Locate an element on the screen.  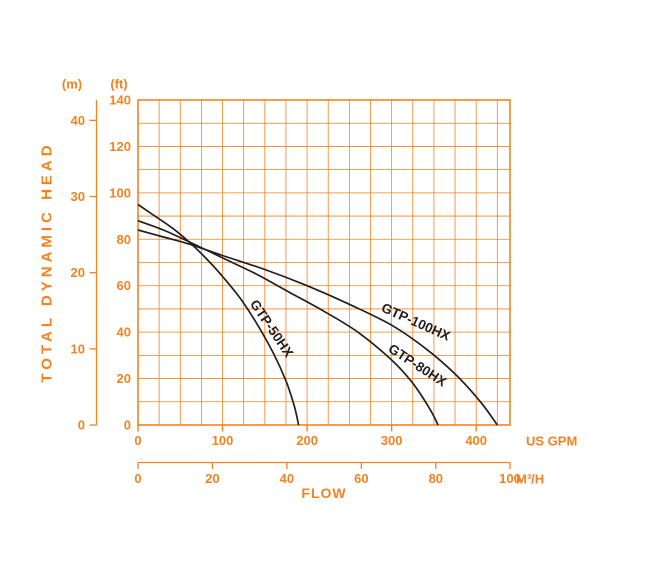
x-unit-m3h-label: M³/H is located at coordinates (530, 479).